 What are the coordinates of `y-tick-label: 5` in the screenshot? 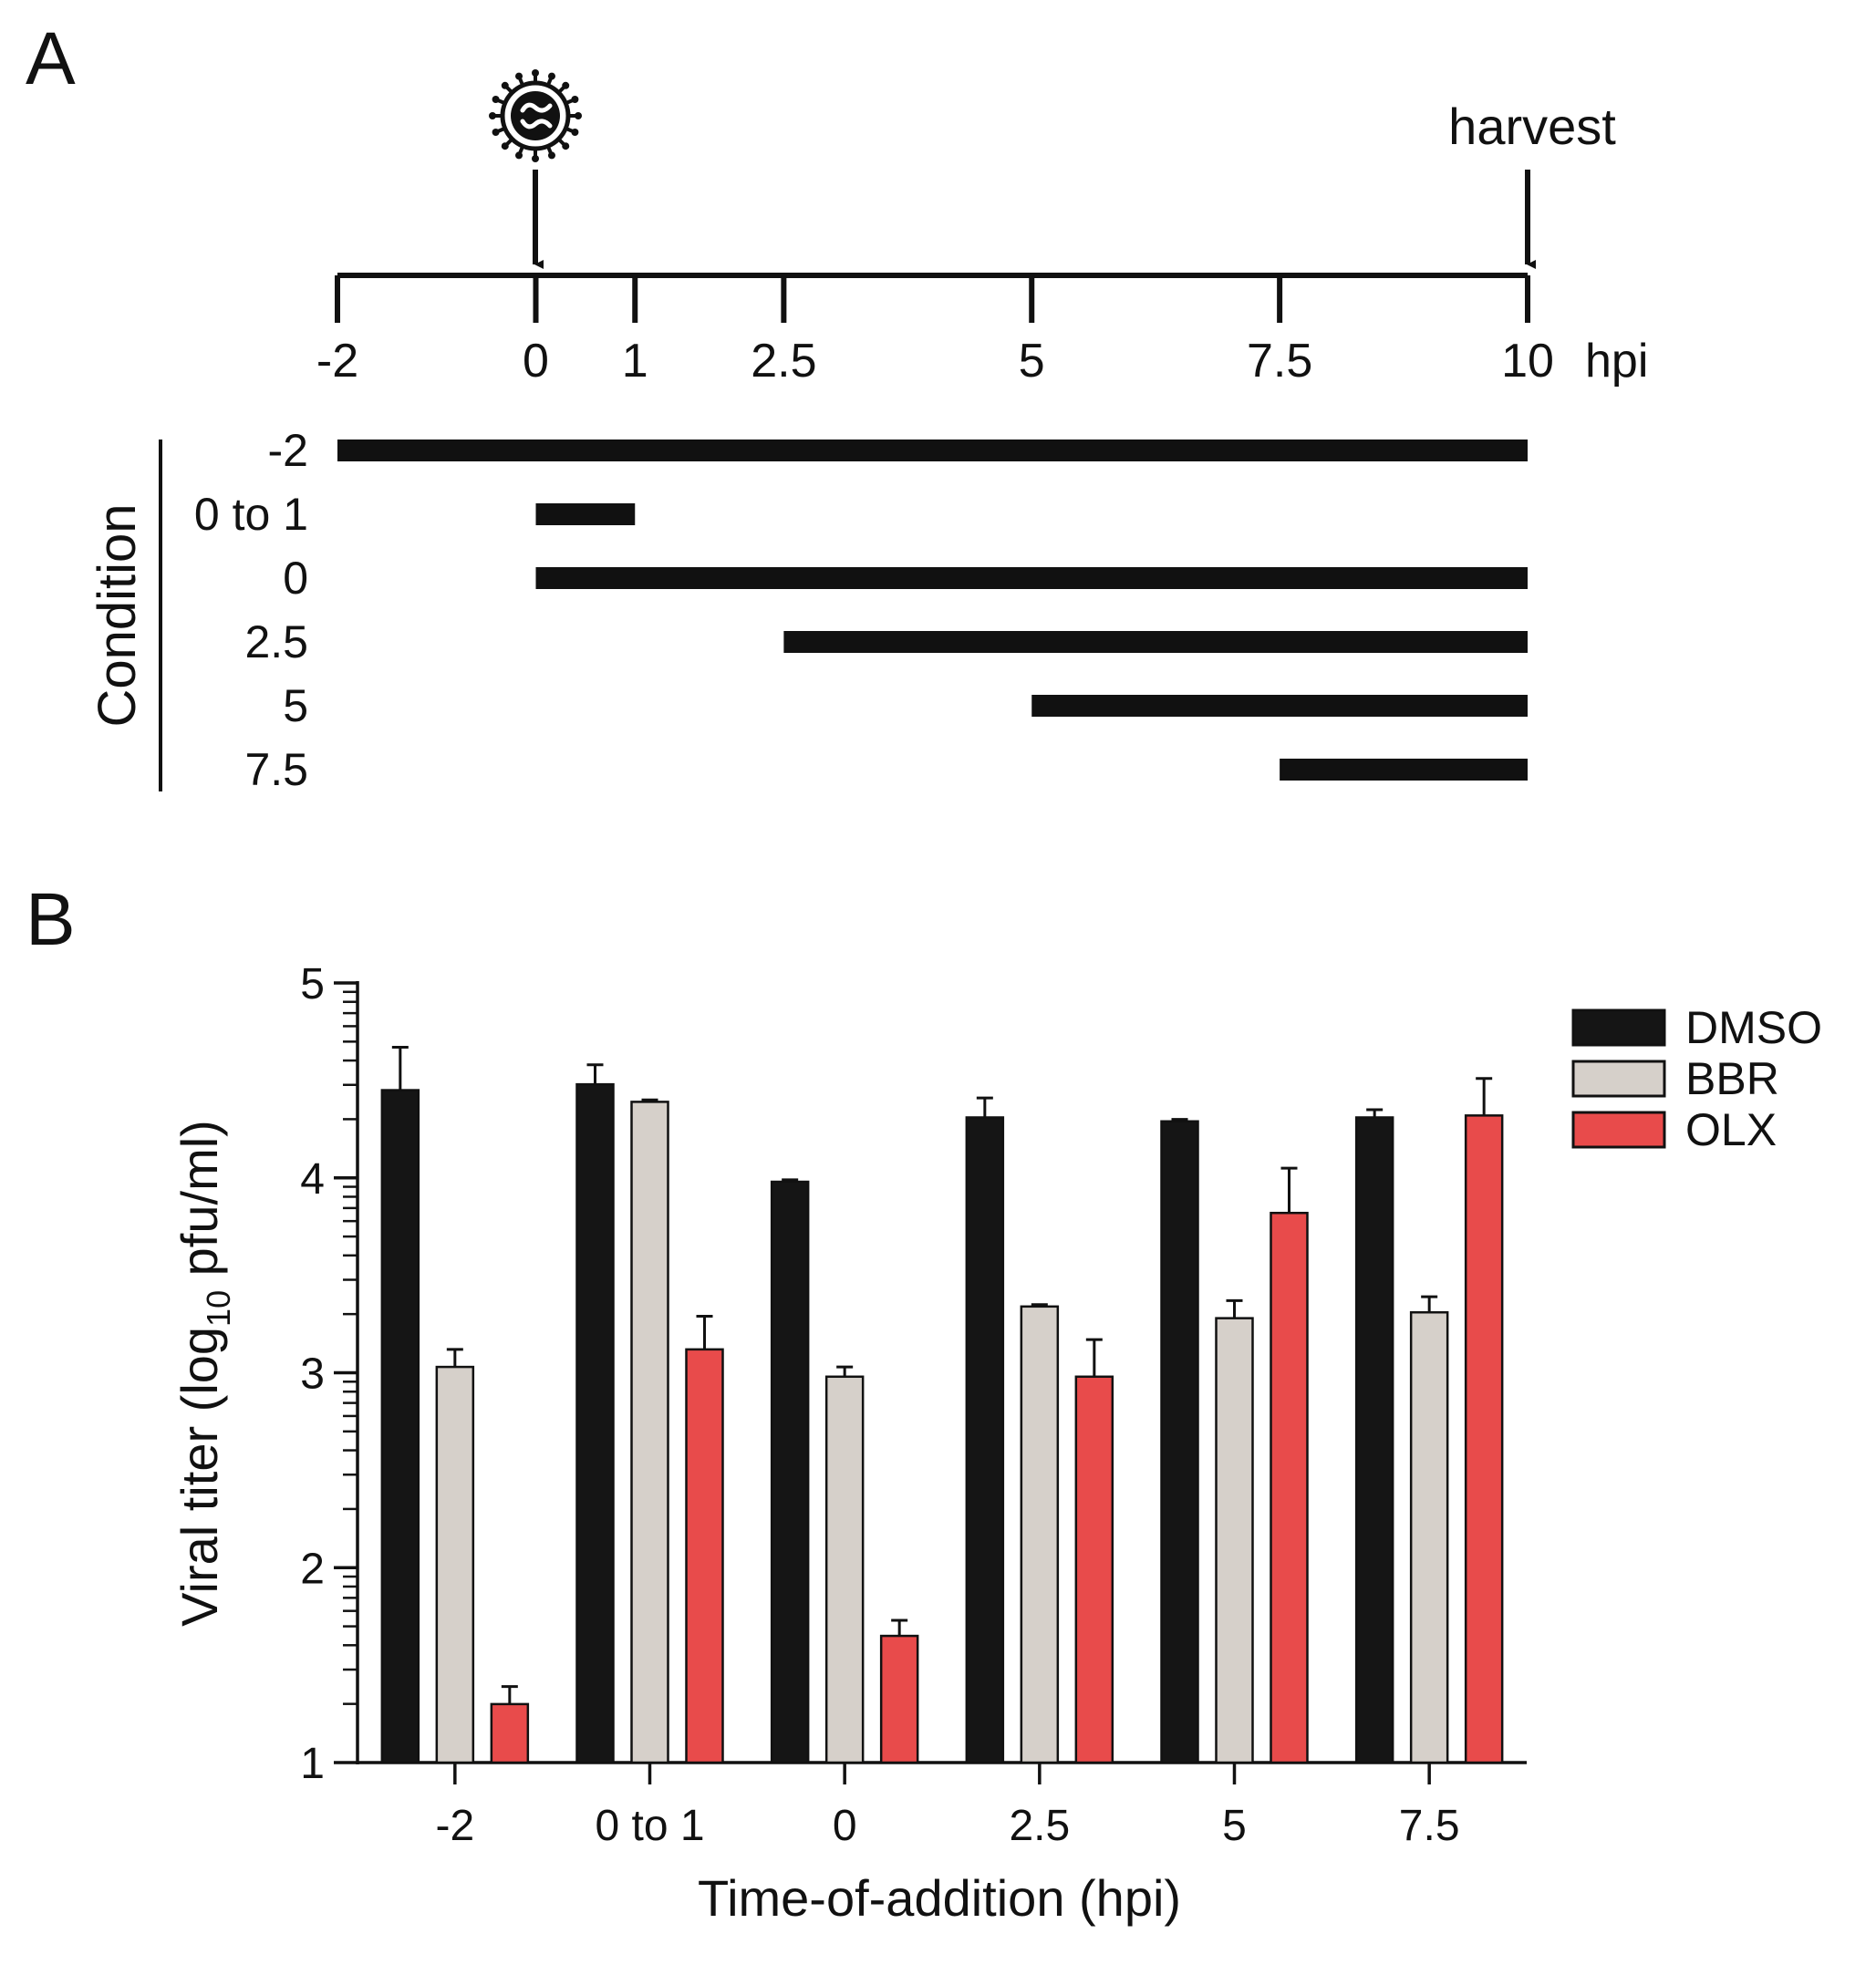 It's located at (312, 984).